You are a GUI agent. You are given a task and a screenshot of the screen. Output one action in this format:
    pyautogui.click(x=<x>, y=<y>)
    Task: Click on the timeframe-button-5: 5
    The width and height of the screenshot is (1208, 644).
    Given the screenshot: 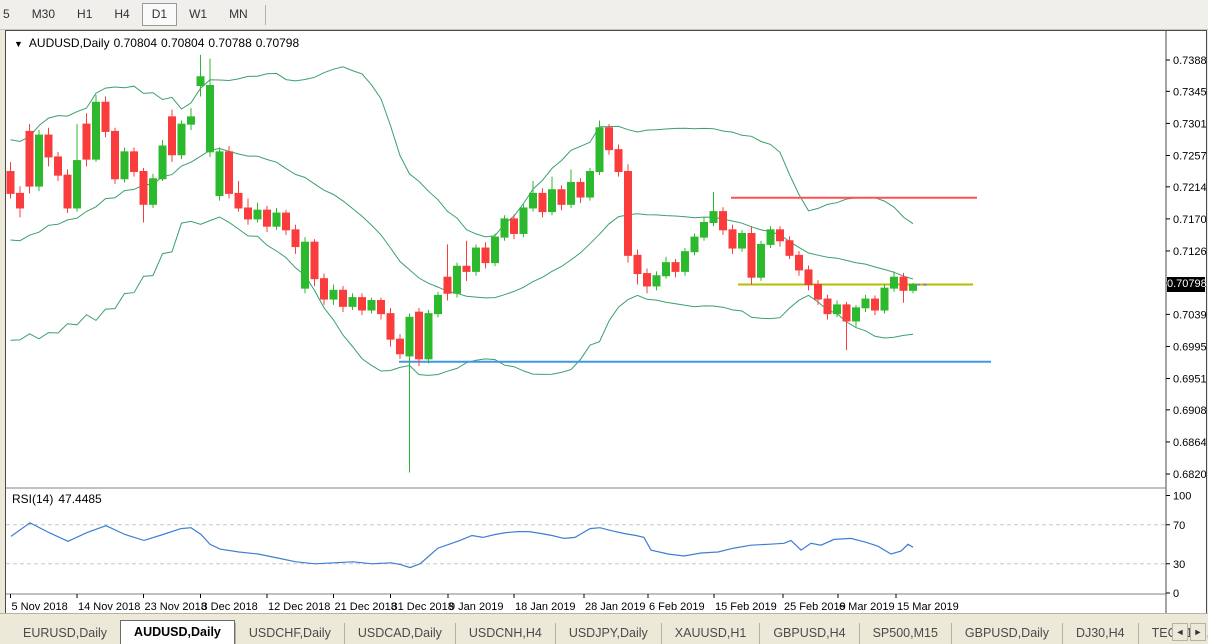 What is the action you would take?
    pyautogui.click(x=6, y=14)
    